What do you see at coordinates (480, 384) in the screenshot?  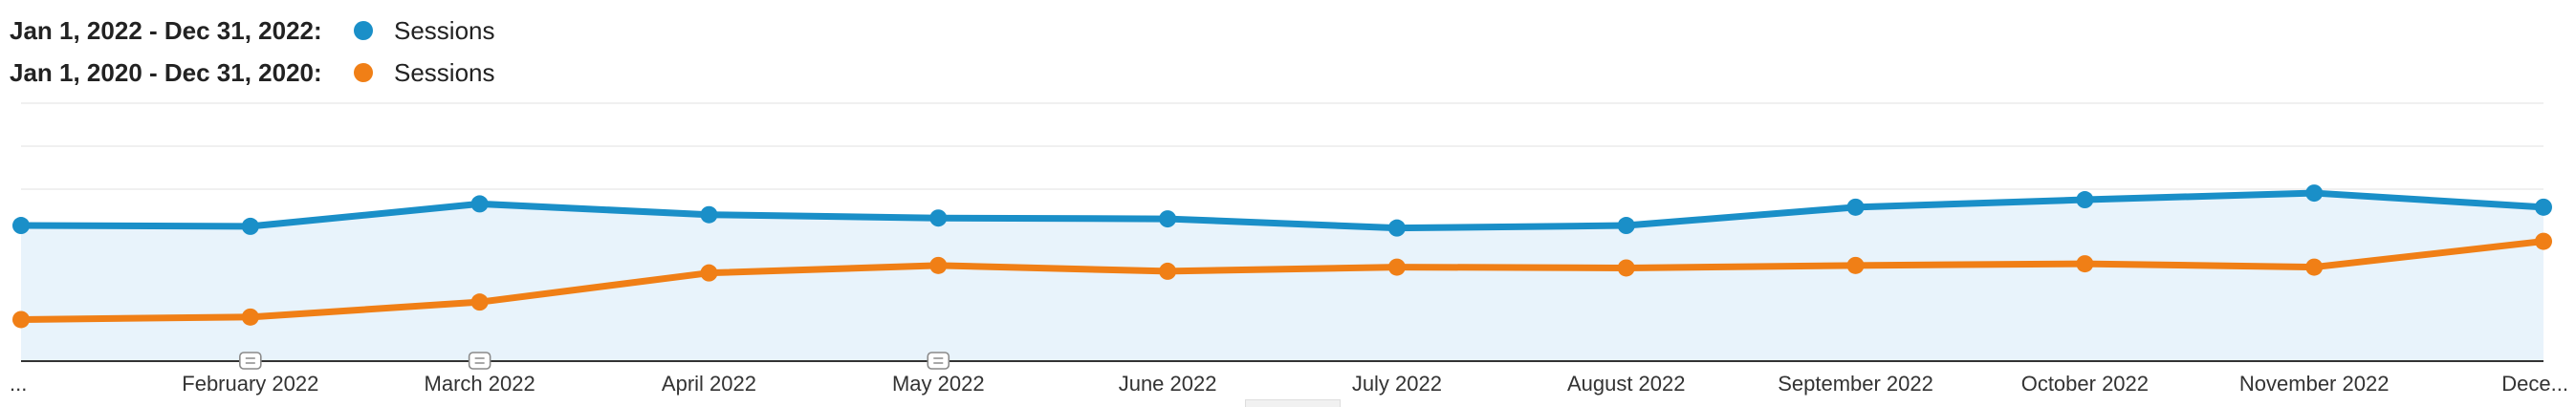 I see `x-tick-label: March 2022` at bounding box center [480, 384].